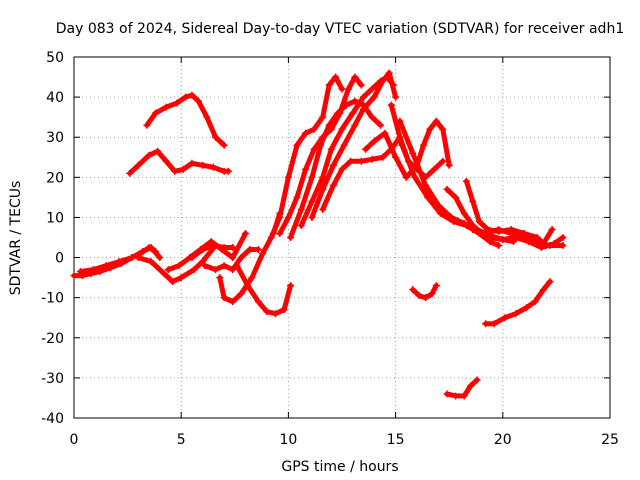 This screenshot has width=640, height=480. Describe the element at coordinates (55, 178) in the screenshot. I see `y-tick-label: 20` at that location.